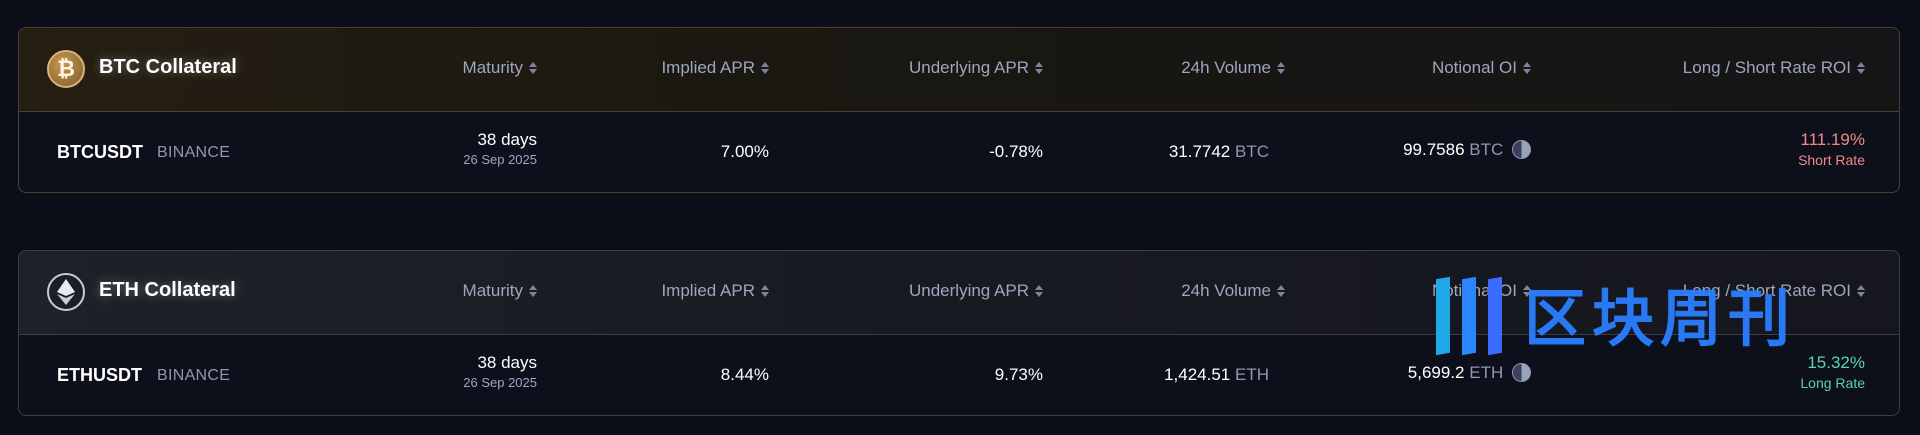  What do you see at coordinates (1831, 160) in the screenshot?
I see `roi-rate-label: Short Rate` at bounding box center [1831, 160].